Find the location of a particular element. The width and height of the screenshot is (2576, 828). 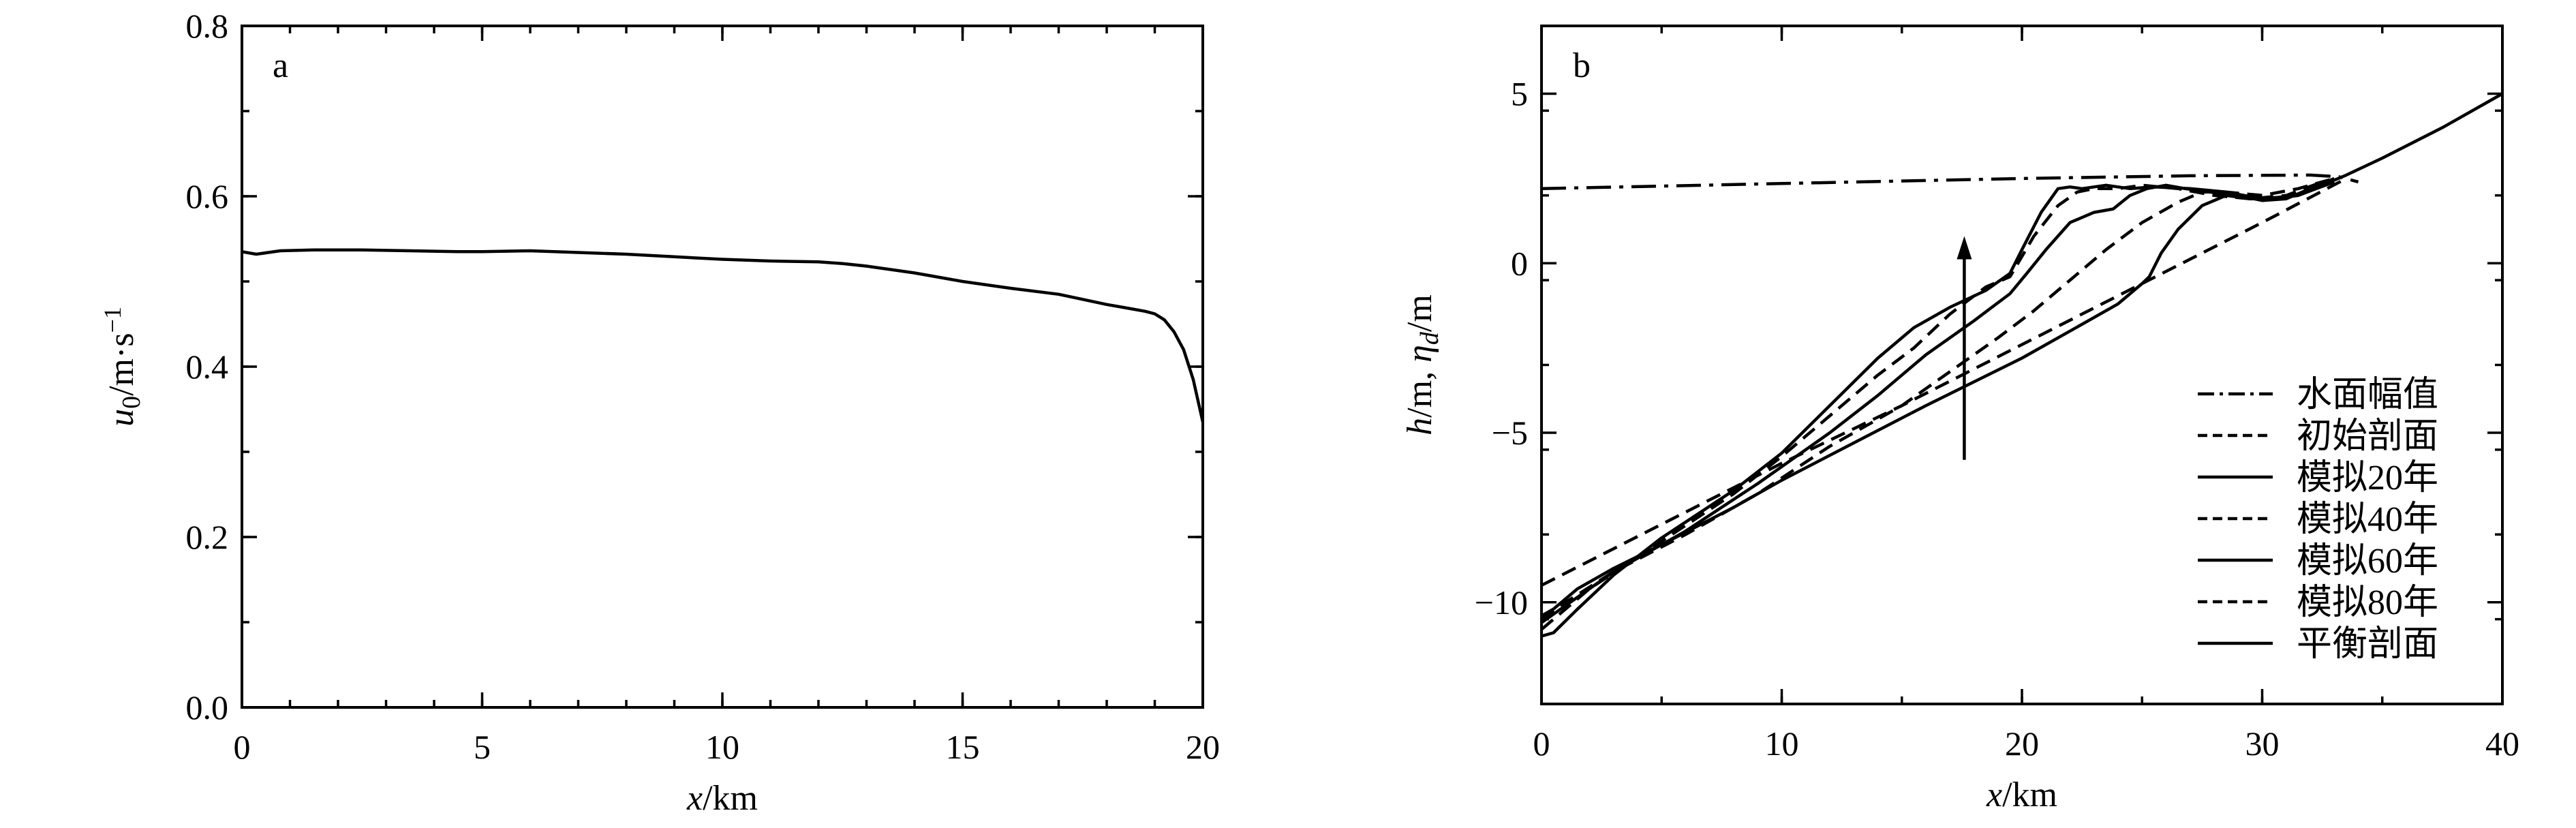

x-tick-label: 40 is located at coordinates (2502, 743).